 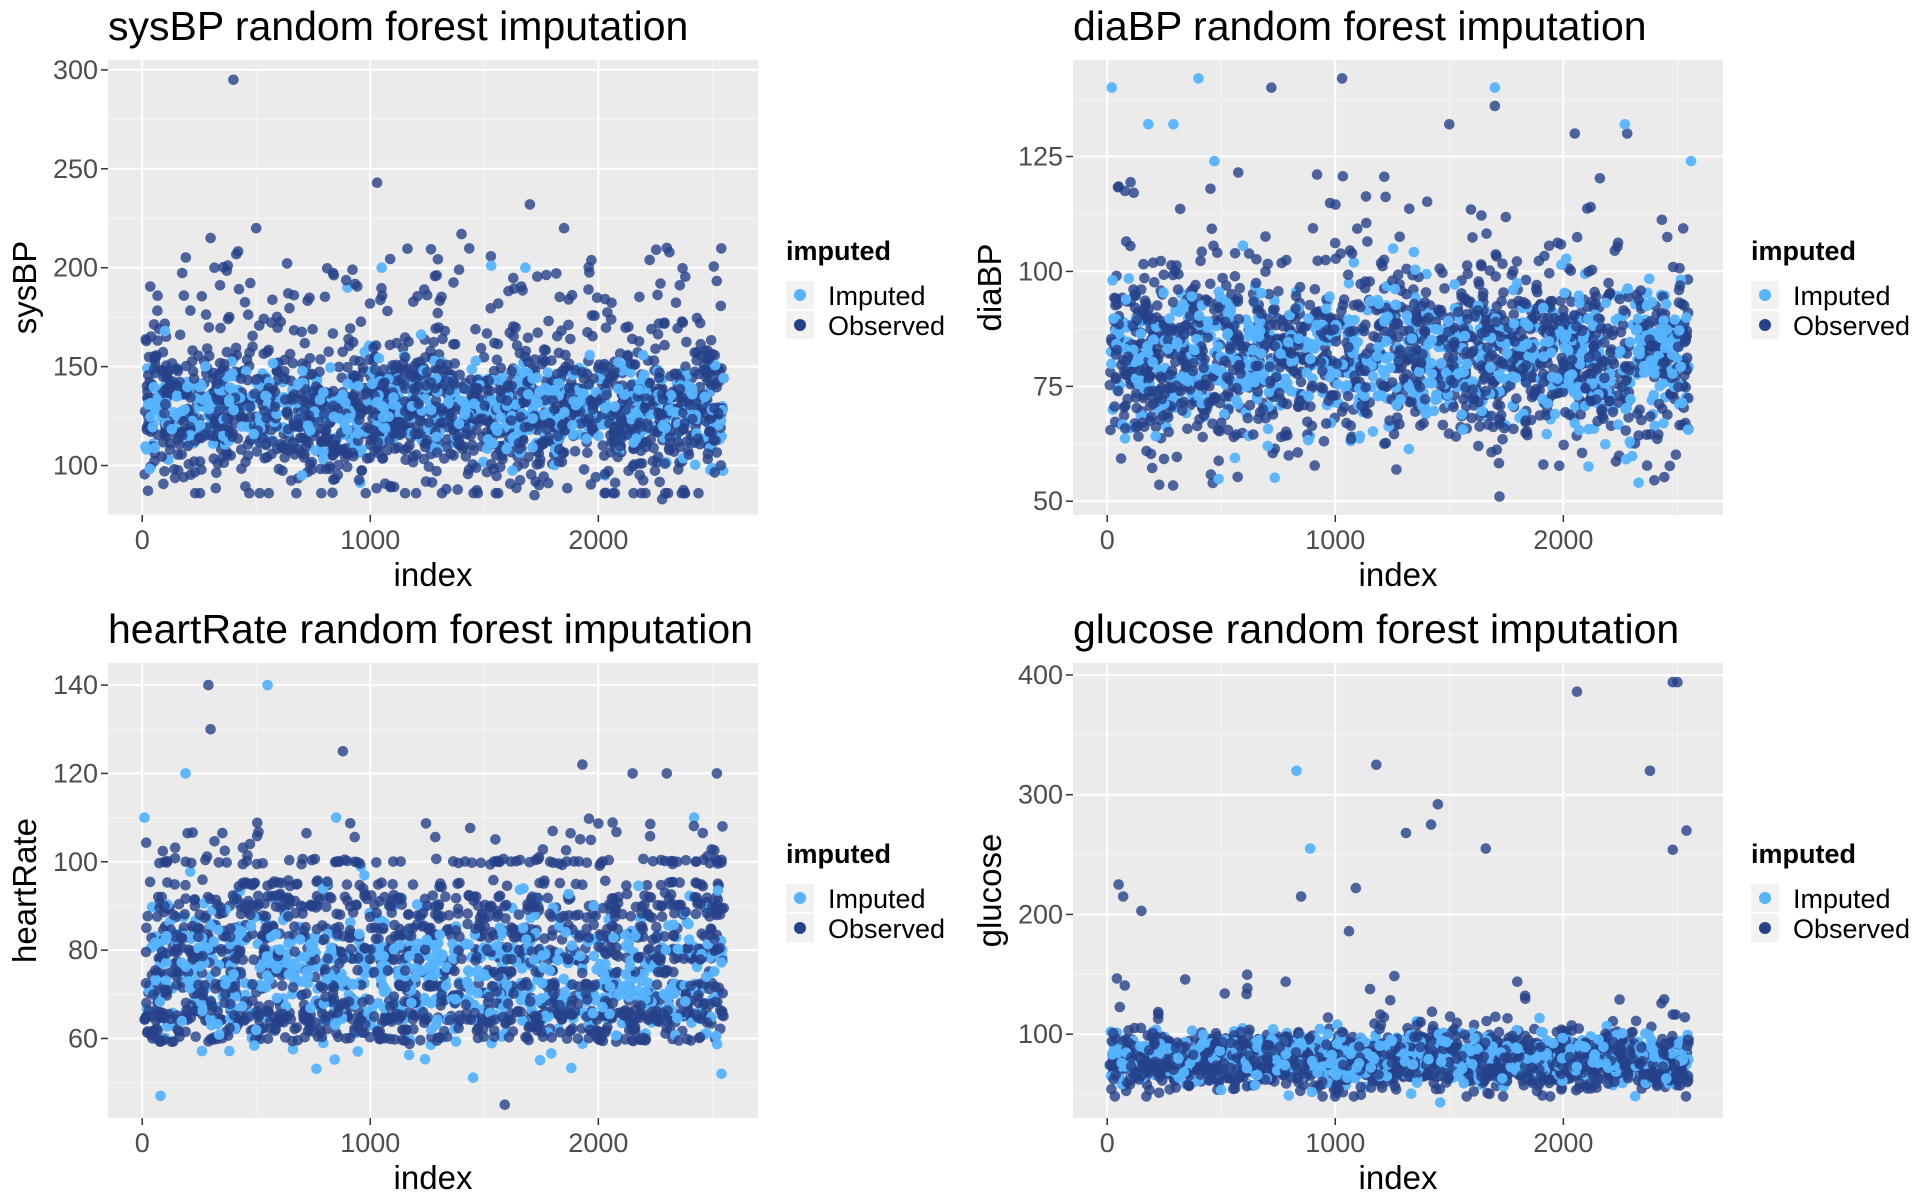 I want to click on x-axis-label: index, so click(x=1398, y=574).